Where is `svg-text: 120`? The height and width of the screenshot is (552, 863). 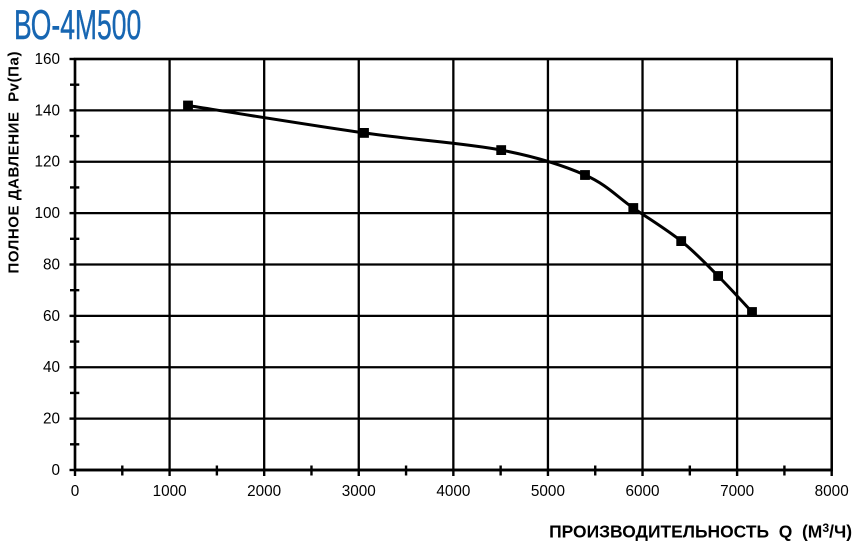 svg-text: 120 is located at coordinates (47, 162).